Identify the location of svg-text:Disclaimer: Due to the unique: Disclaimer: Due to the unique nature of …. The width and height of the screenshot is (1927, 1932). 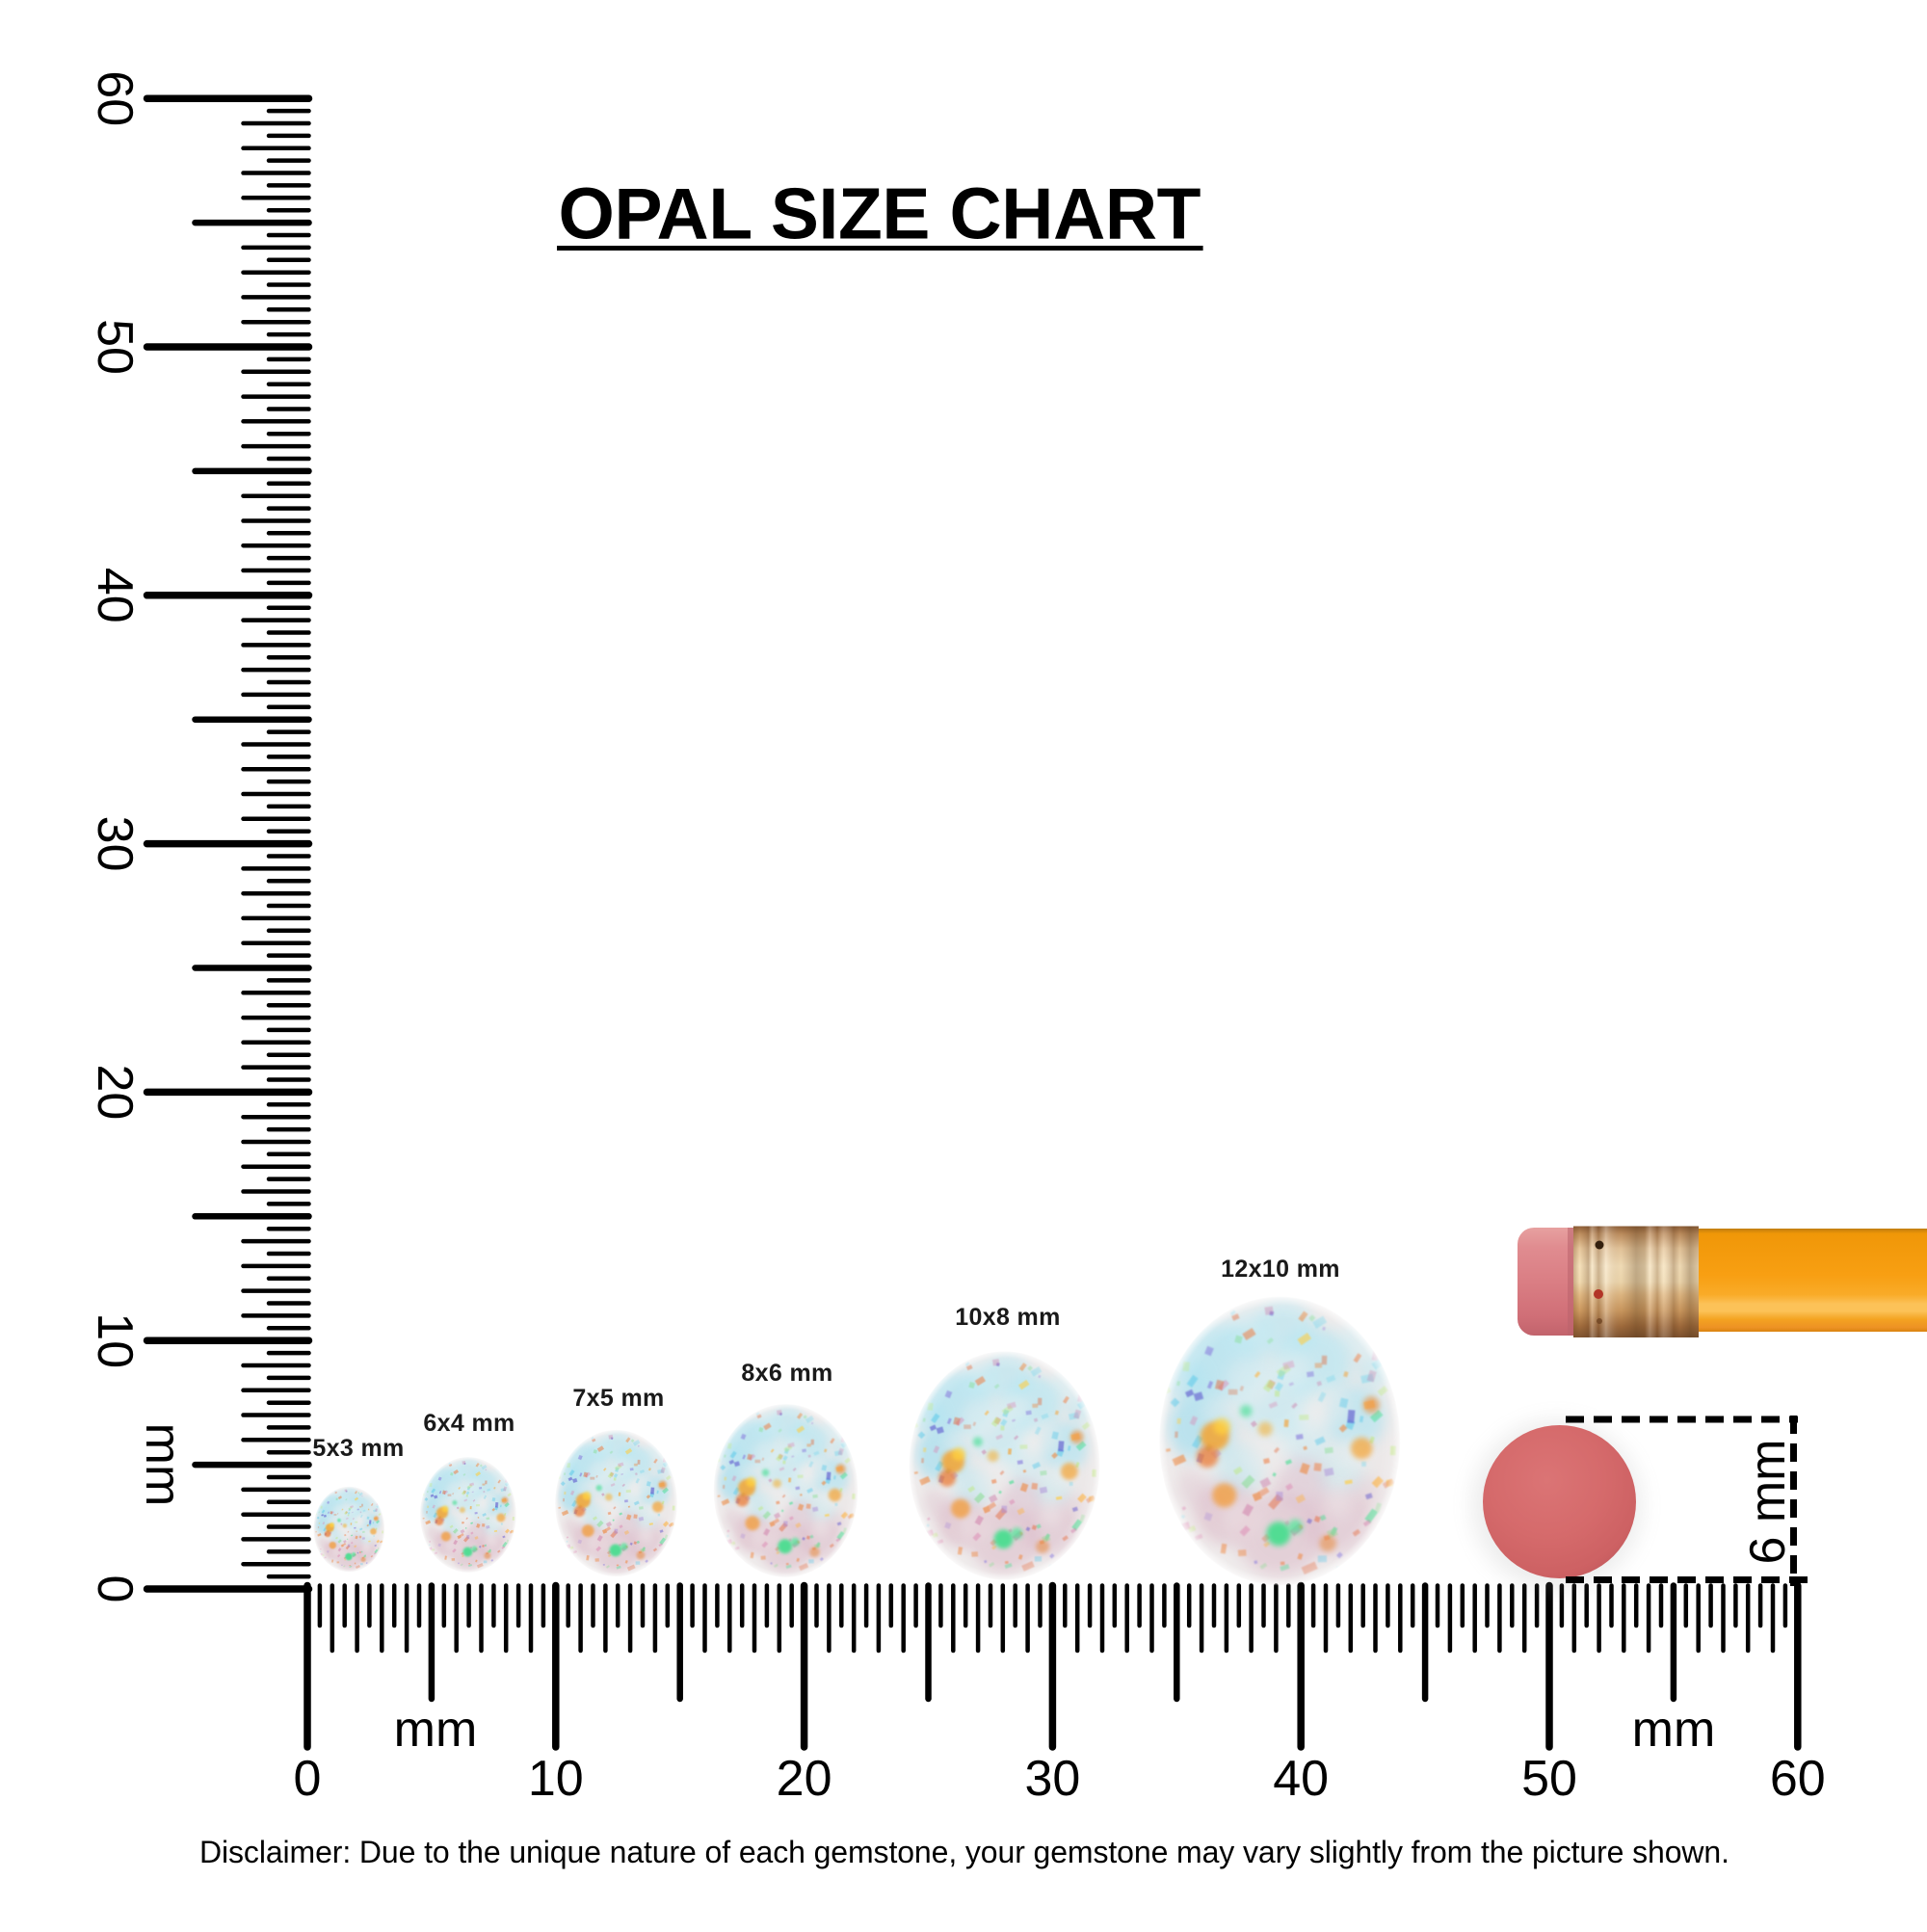
(964, 1852).